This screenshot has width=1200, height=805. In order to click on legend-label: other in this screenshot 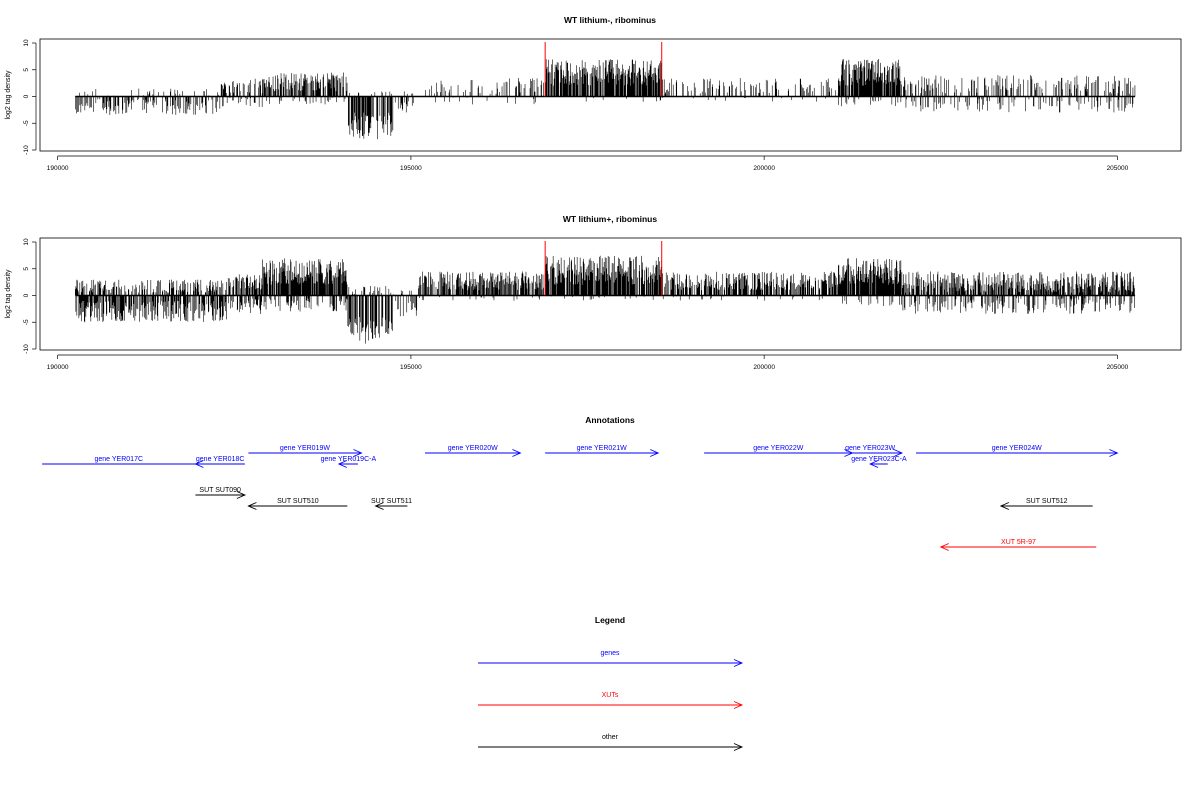, I will do `click(610, 737)`.